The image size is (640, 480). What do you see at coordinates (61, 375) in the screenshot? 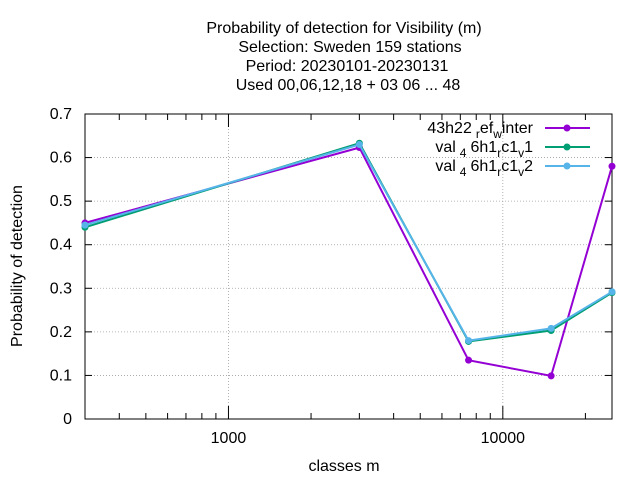
I see `y-tick-label: 0.1` at bounding box center [61, 375].